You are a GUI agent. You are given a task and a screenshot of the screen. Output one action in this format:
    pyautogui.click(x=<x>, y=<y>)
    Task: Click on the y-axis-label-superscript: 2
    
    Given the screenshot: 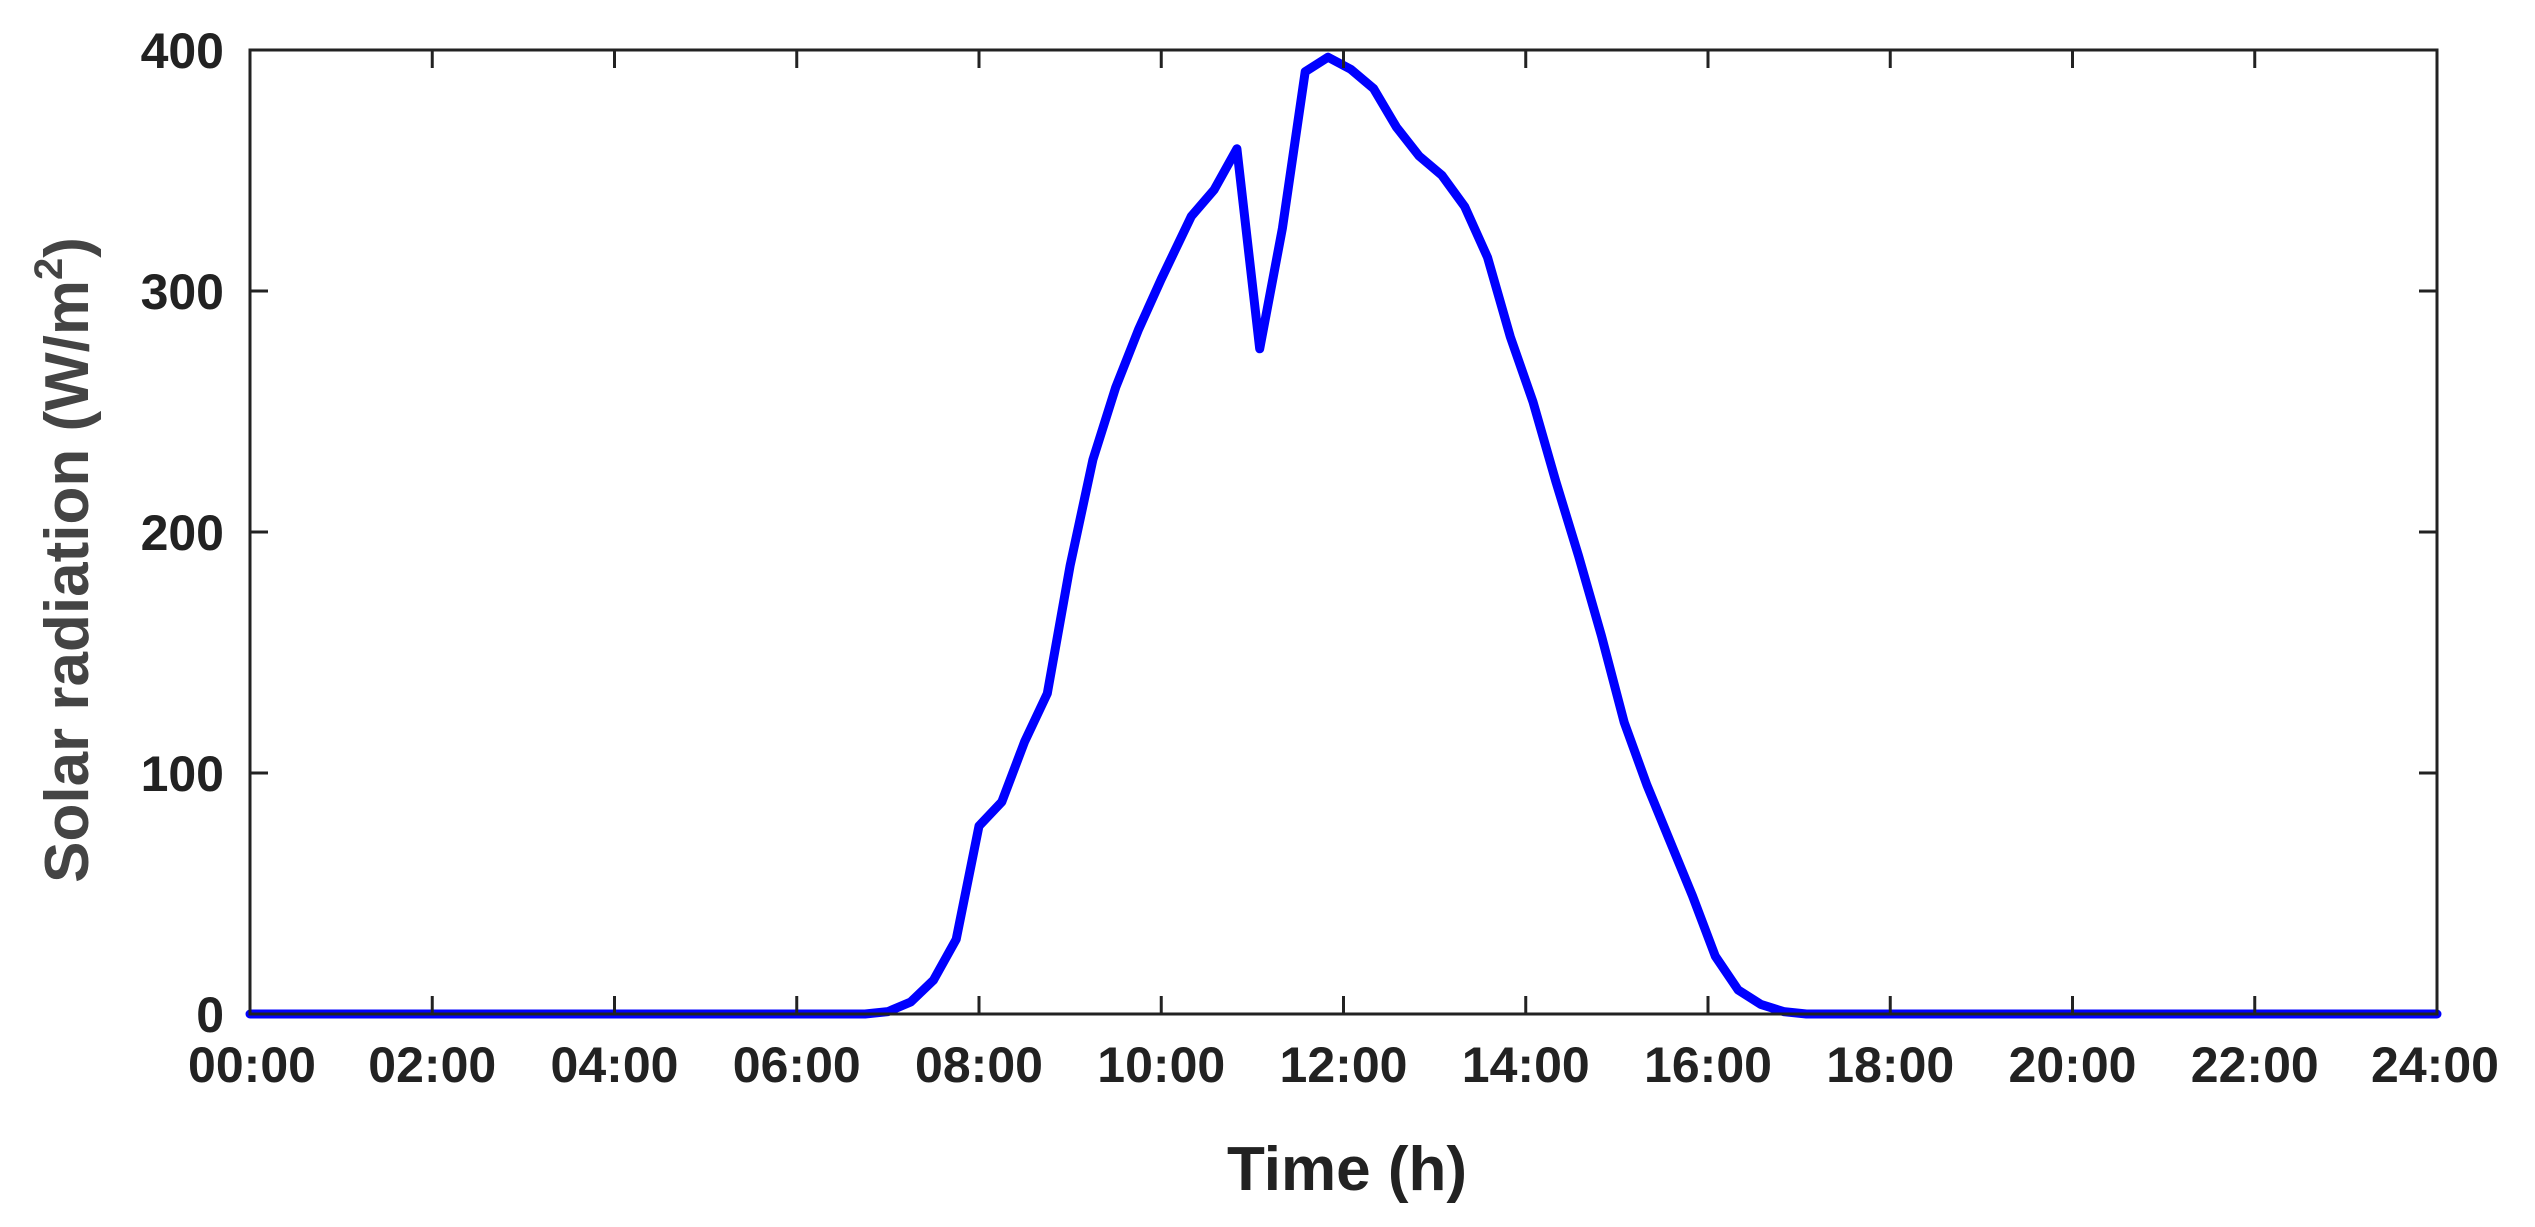 What is the action you would take?
    pyautogui.click(x=49, y=269)
    